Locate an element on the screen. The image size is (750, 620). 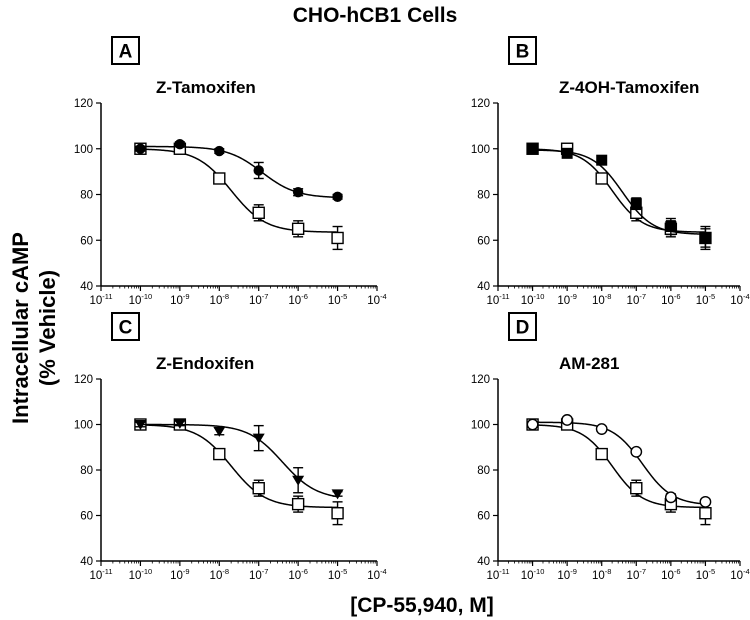
series-filled-triangle-down is located at coordinates (239, 459).